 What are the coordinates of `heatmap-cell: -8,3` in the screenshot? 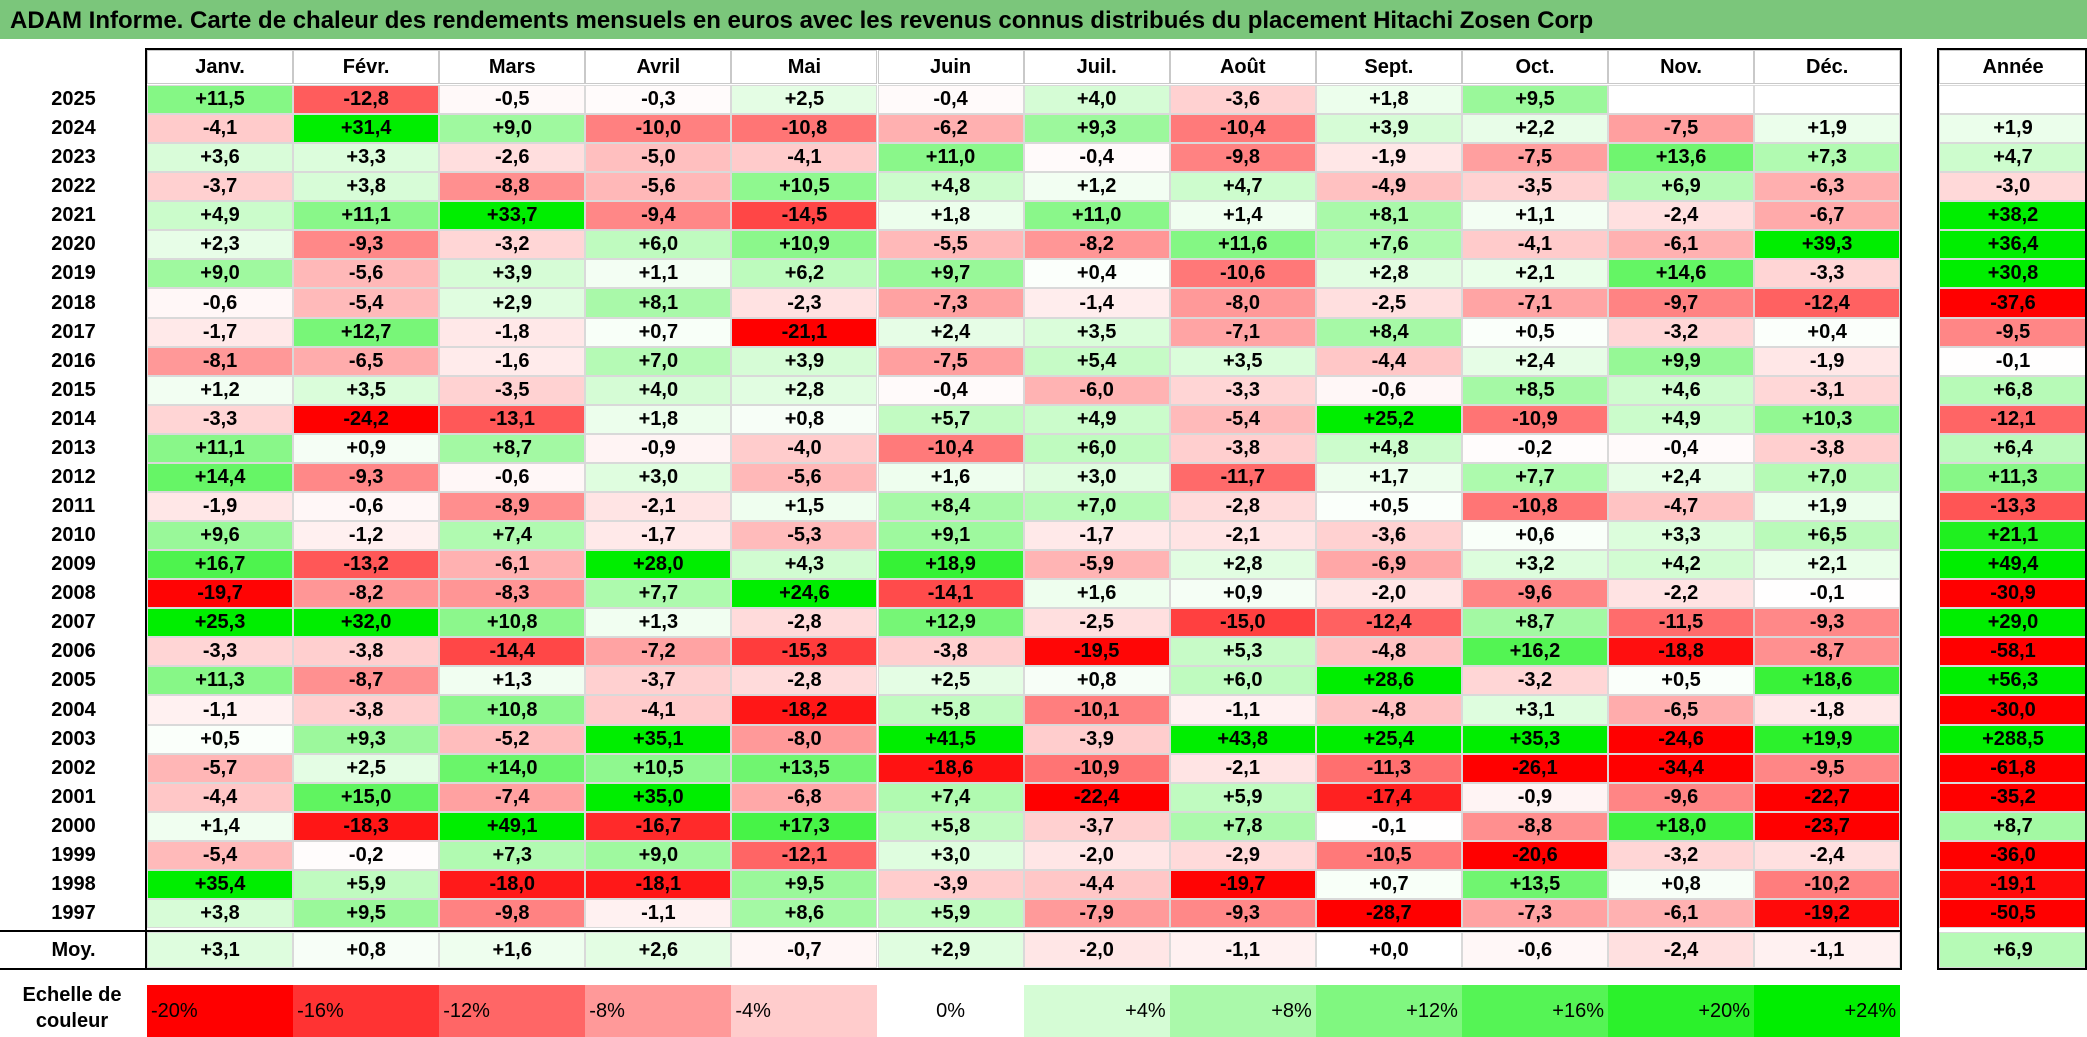 It's located at (512, 594).